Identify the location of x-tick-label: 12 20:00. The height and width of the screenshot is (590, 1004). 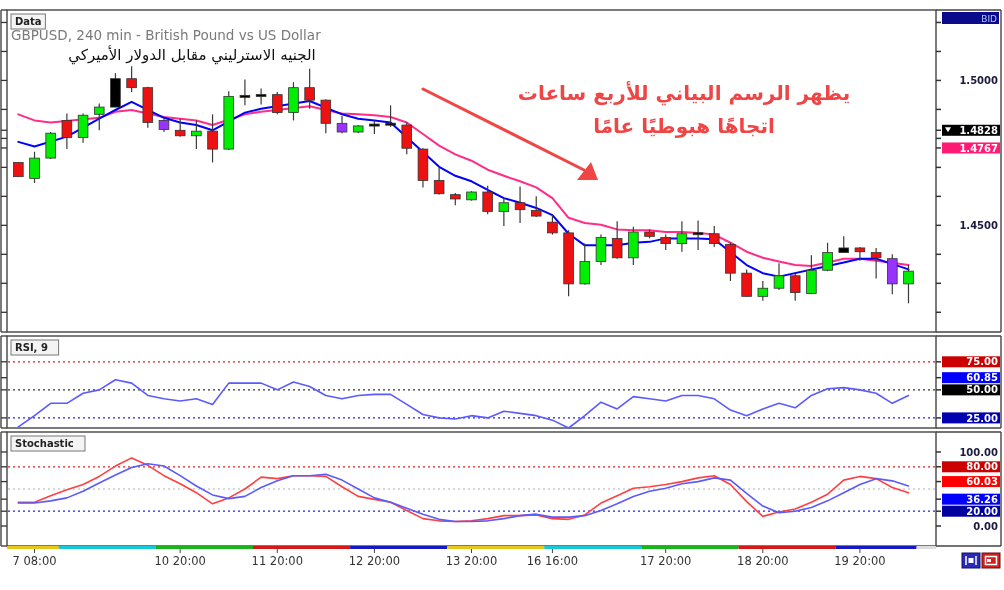
(374, 561).